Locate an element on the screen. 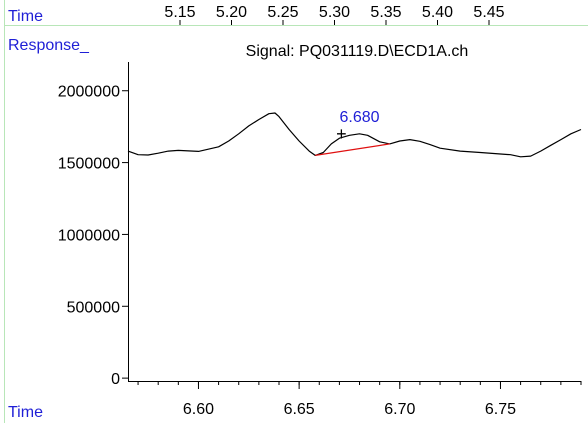  response-label: Response_ is located at coordinates (49, 45).